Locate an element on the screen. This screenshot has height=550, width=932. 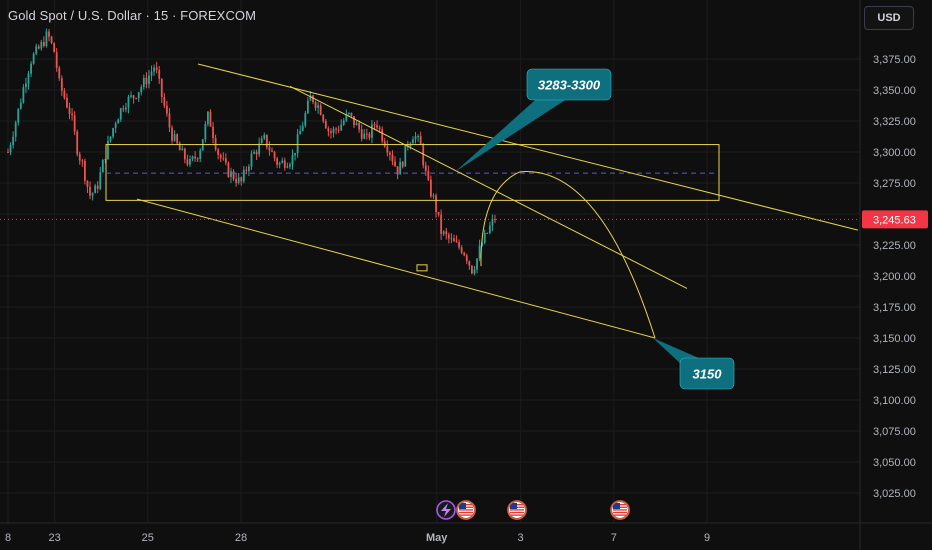
time-tick-label: 7 is located at coordinates (614, 538).